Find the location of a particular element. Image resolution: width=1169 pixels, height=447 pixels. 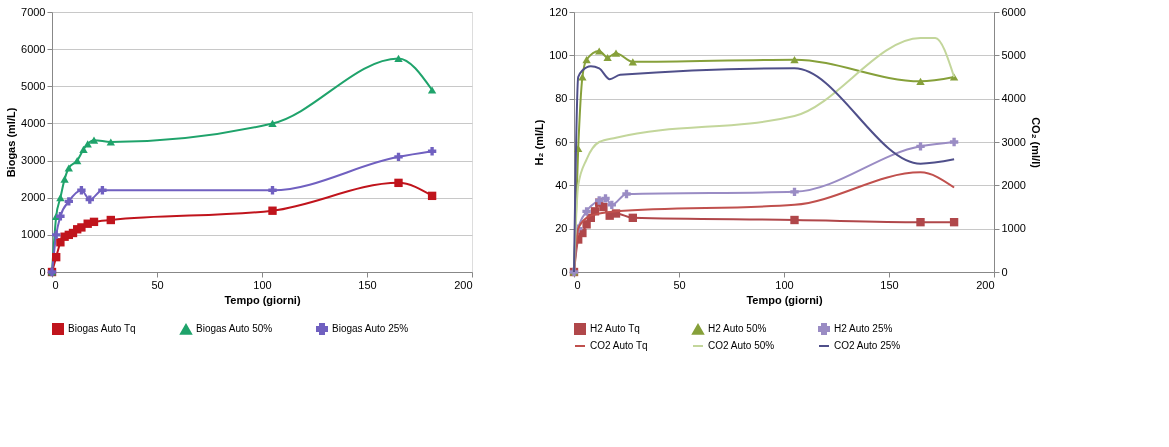

y-axis-title: Biogas (ml/L) is located at coordinates (11, 142).